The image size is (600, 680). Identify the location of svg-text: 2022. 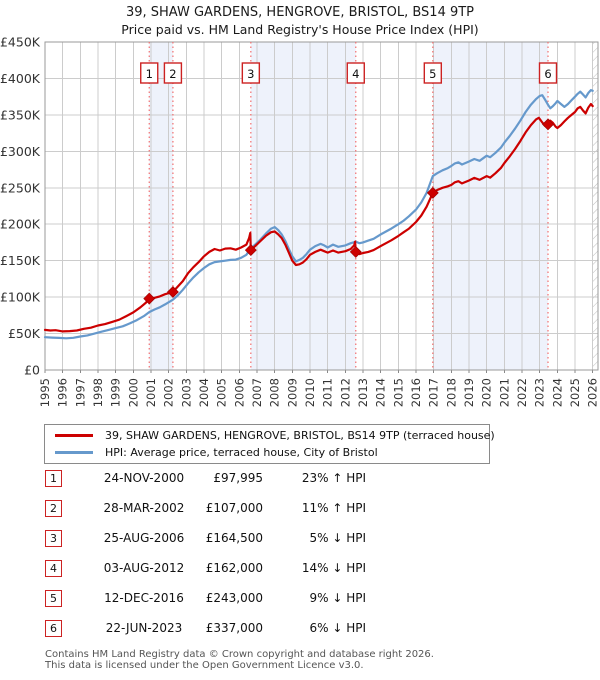
(522, 392).